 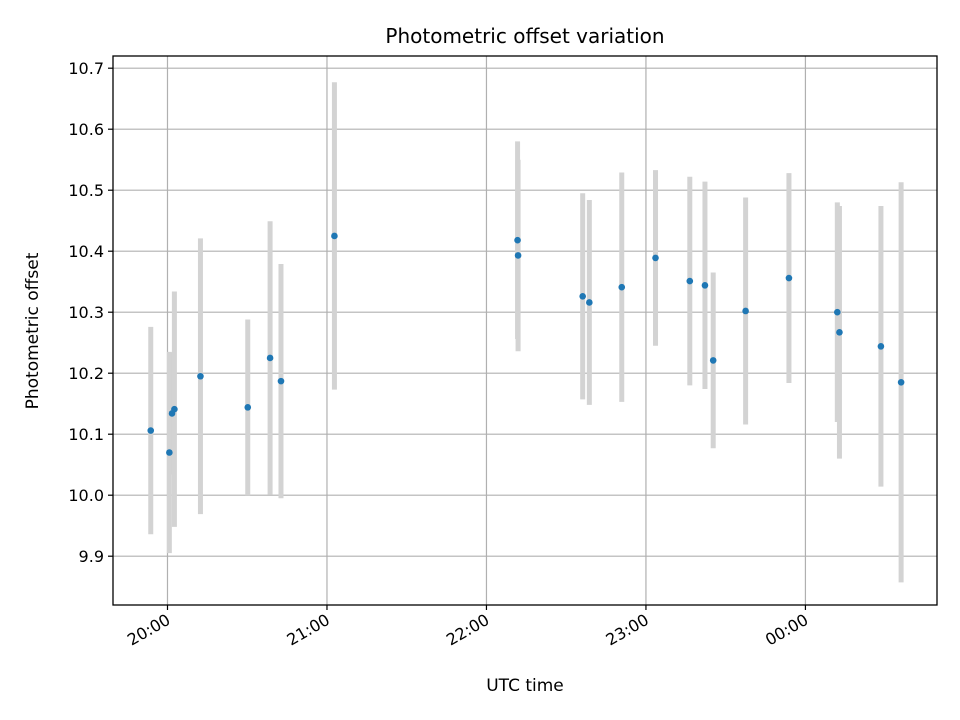 I want to click on y-axis-label: Photometric offset, so click(x=33, y=330).